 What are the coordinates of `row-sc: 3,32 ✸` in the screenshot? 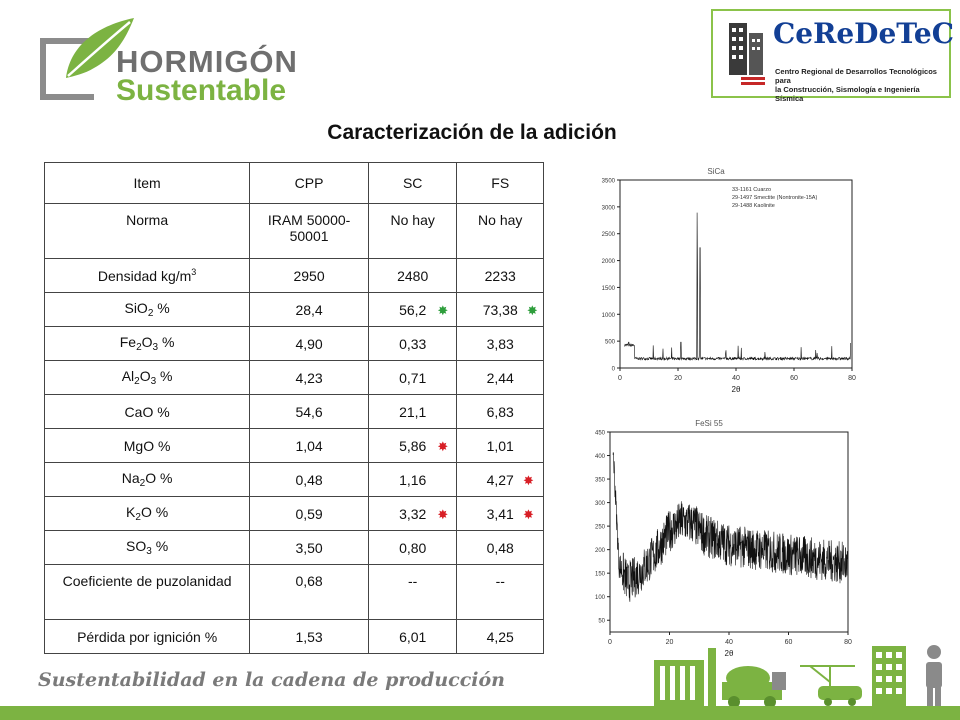 It's located at (412, 513).